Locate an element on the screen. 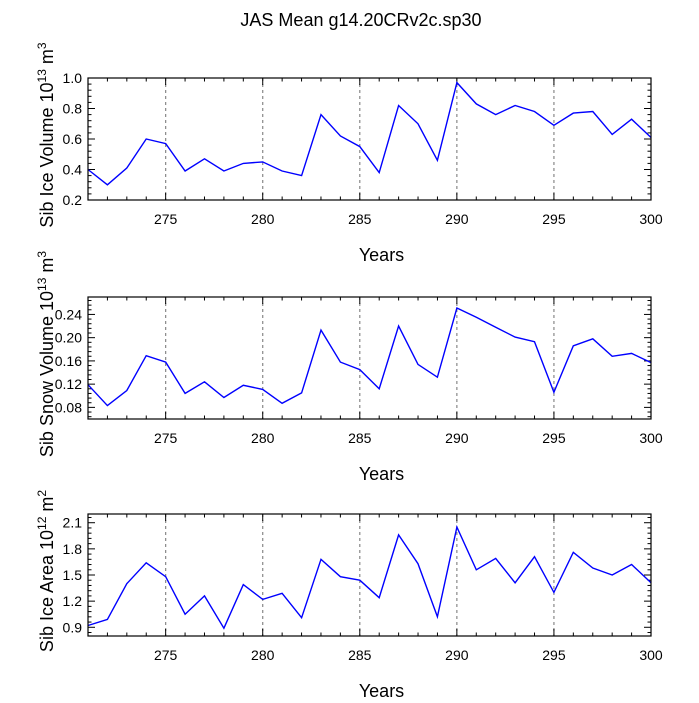 The height and width of the screenshot is (703, 699). y-tick-label: 0.2 is located at coordinates (73, 200).